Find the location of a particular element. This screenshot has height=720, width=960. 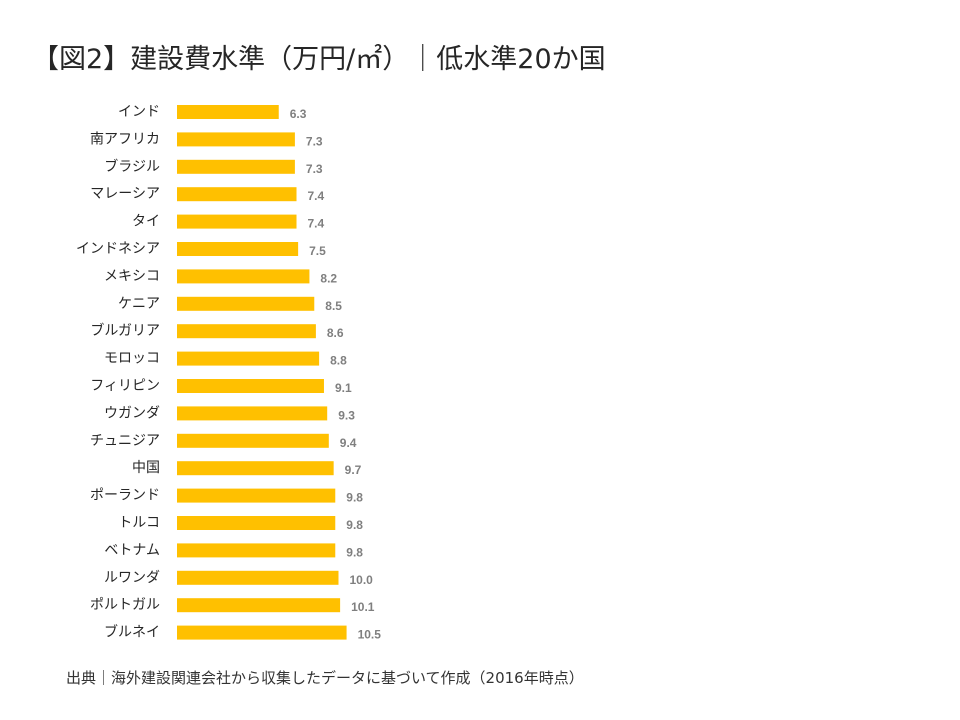

category-label: インド is located at coordinates (139, 112).